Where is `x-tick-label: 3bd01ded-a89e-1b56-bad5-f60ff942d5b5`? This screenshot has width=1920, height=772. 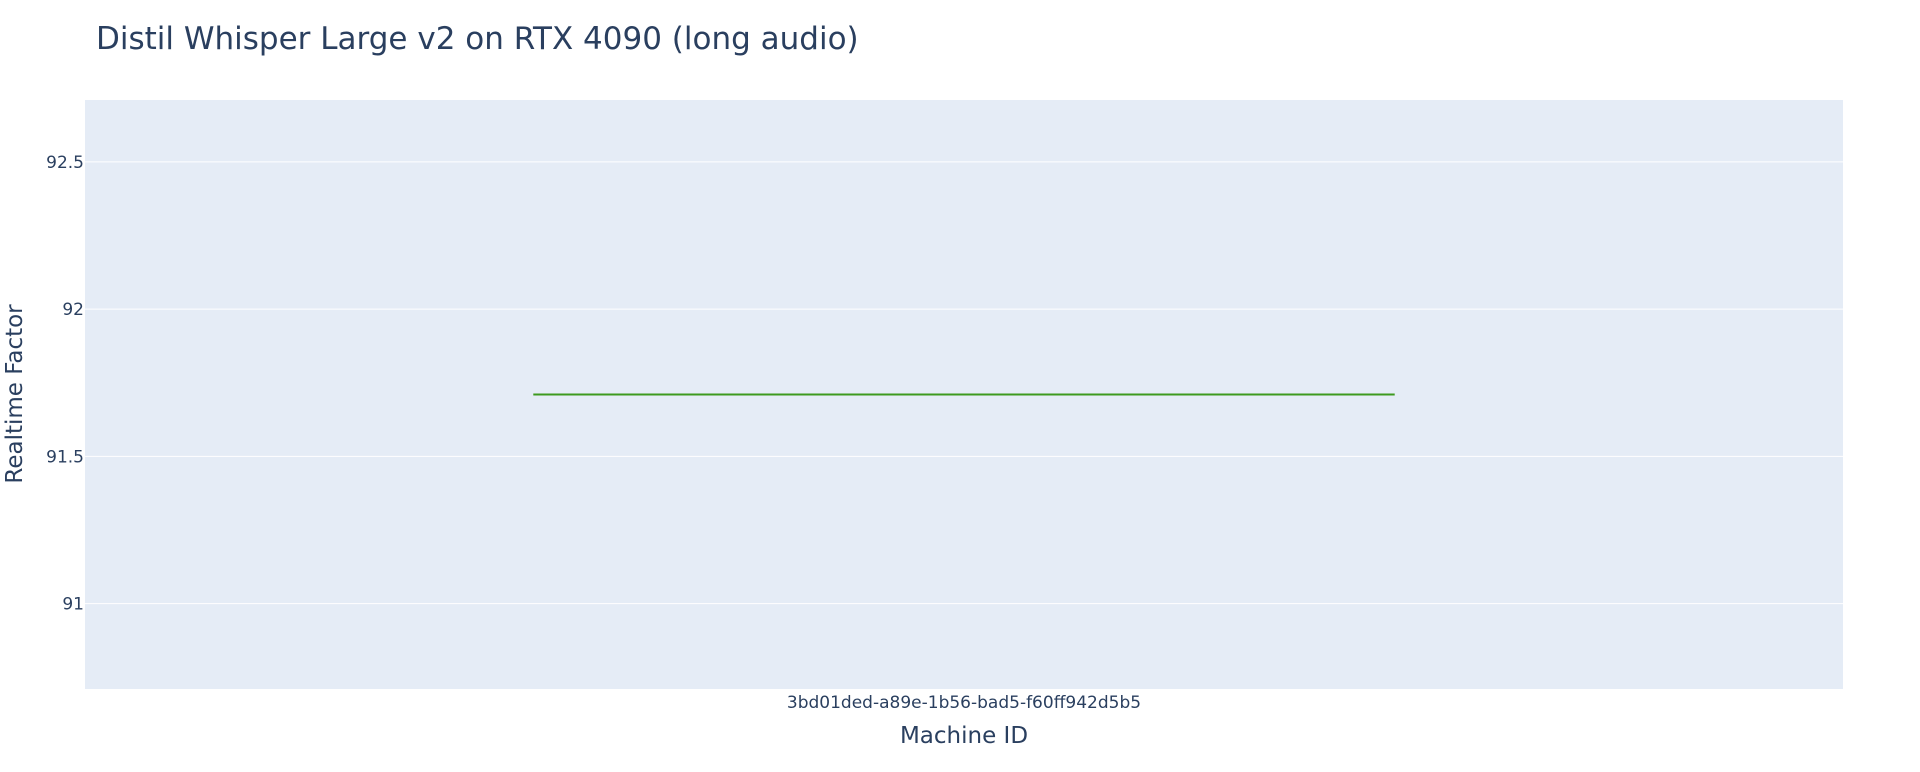 x-tick-label: 3bd01ded-a89e-1b56-bad5-f60ff942d5b5 is located at coordinates (964, 703).